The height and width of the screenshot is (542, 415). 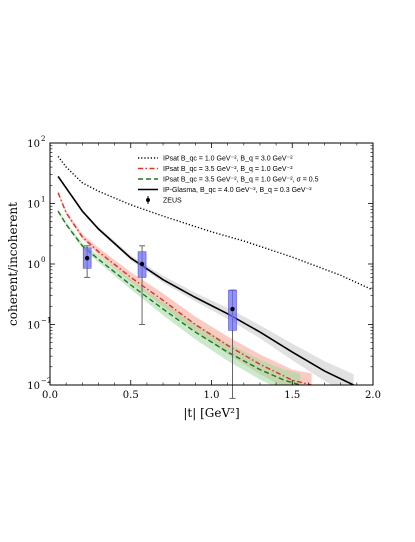 I want to click on y-axis-label: coherent/incoherent, so click(x=13, y=264).